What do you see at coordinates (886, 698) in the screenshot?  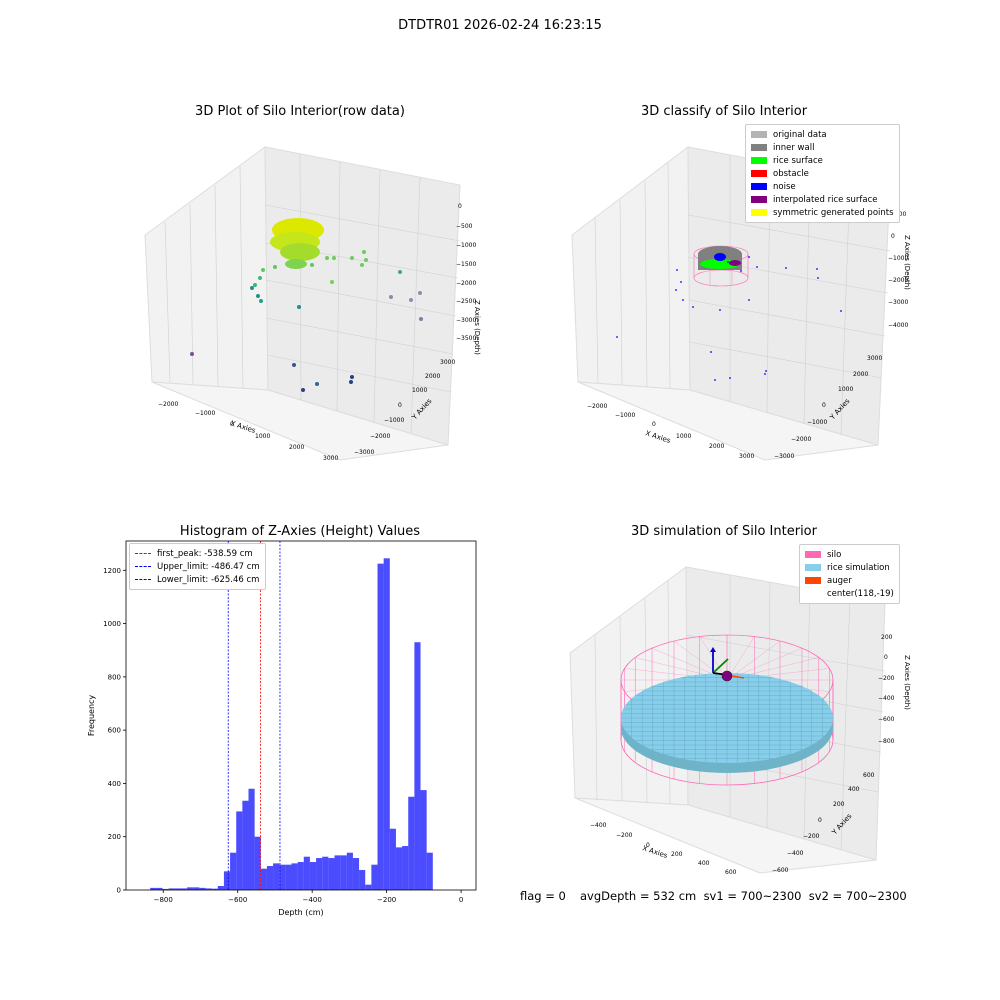 I see `z-tick: −400` at bounding box center [886, 698].